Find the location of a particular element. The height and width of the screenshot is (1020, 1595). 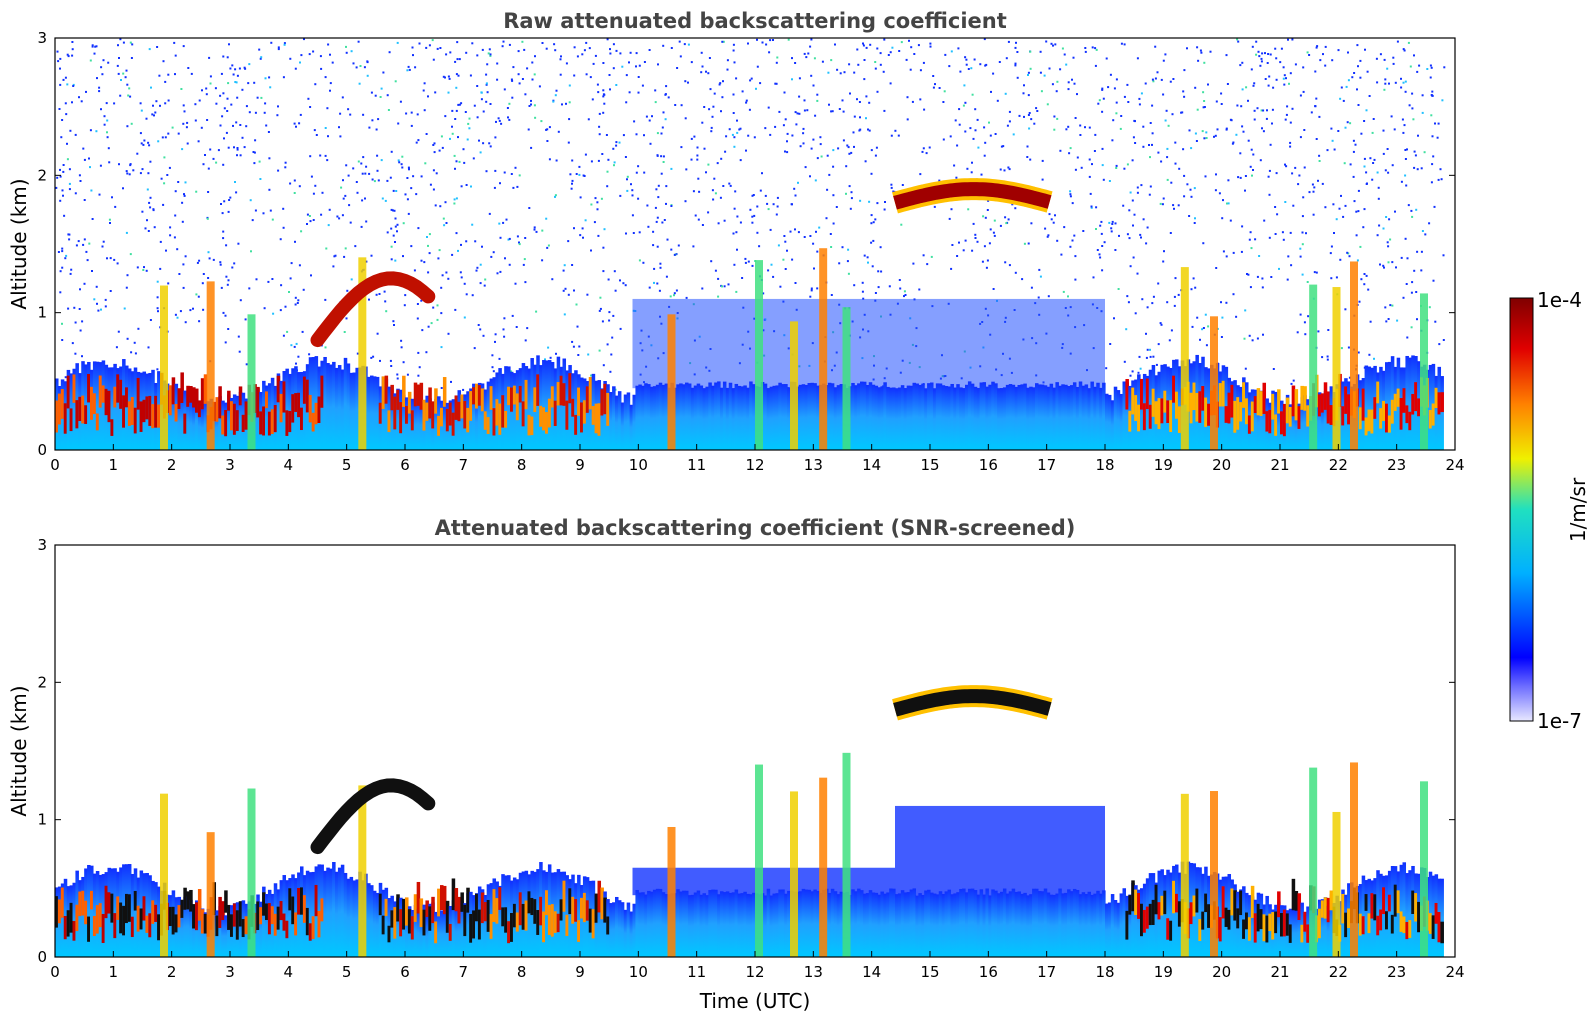

x-tick-label: 13 is located at coordinates (813, 465).